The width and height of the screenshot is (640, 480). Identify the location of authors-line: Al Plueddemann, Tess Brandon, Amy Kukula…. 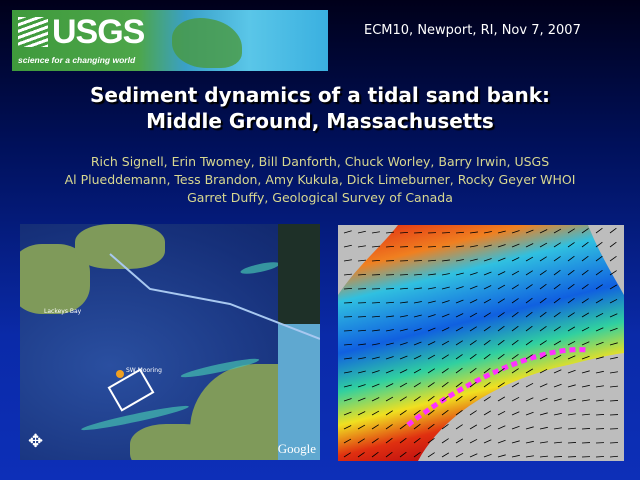
(320, 179).